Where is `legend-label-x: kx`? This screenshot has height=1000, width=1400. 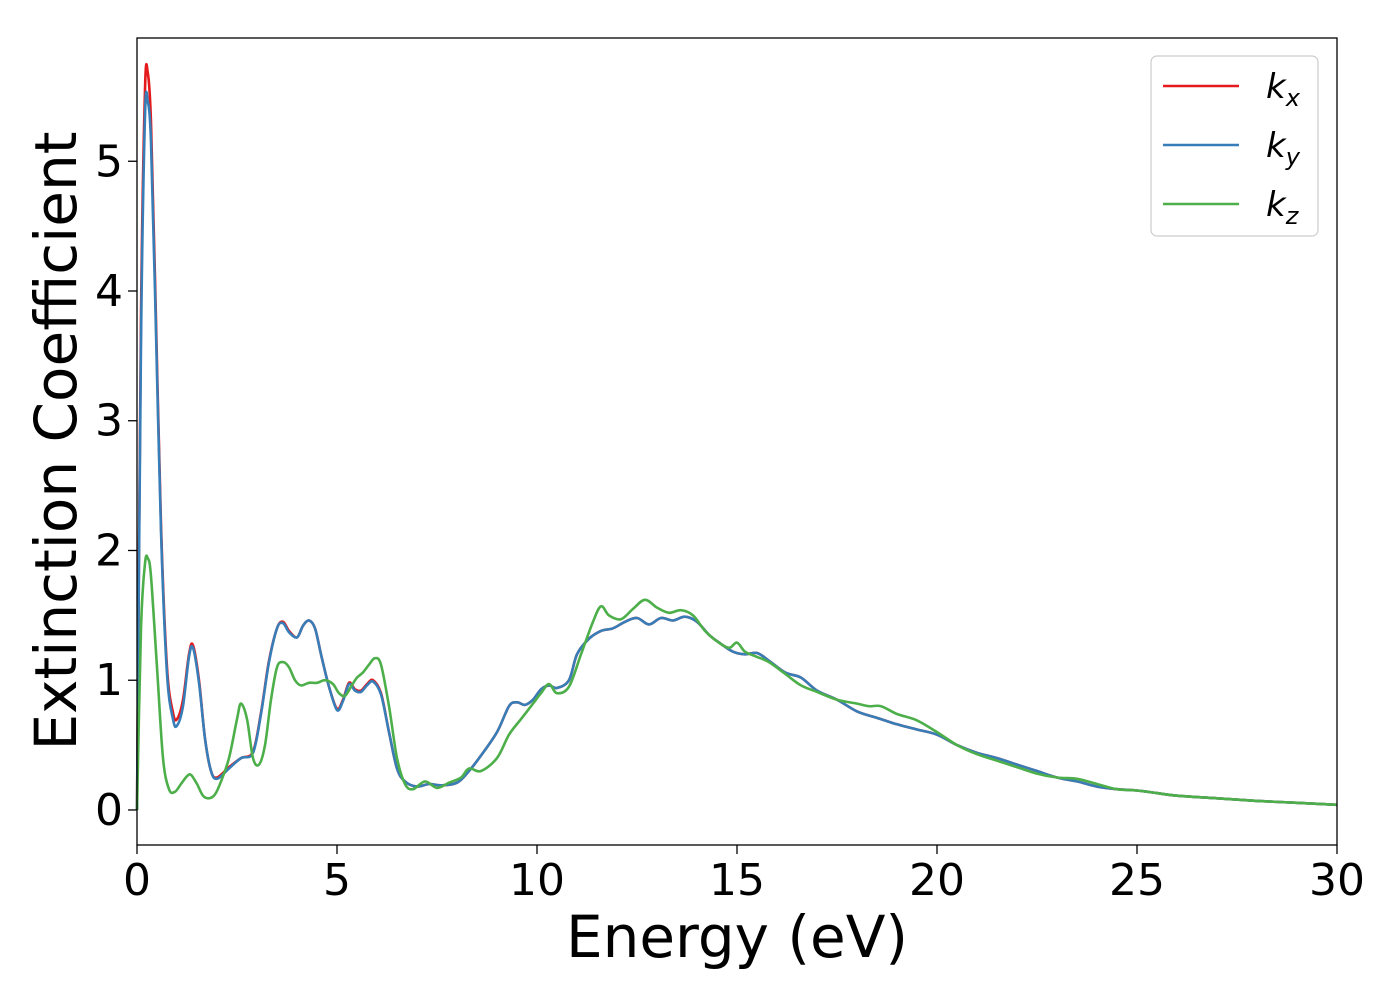
legend-label-x: kx is located at coordinates (1283, 89).